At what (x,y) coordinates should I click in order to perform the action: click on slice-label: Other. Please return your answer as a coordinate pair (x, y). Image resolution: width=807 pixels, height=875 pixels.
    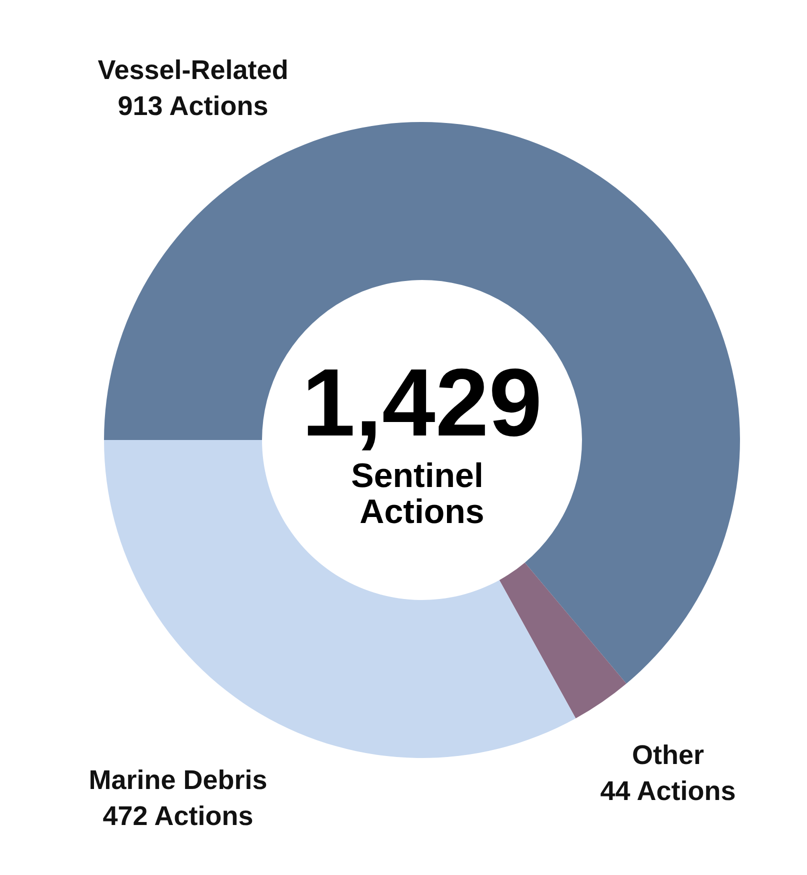
    Looking at the image, I should click on (668, 755).